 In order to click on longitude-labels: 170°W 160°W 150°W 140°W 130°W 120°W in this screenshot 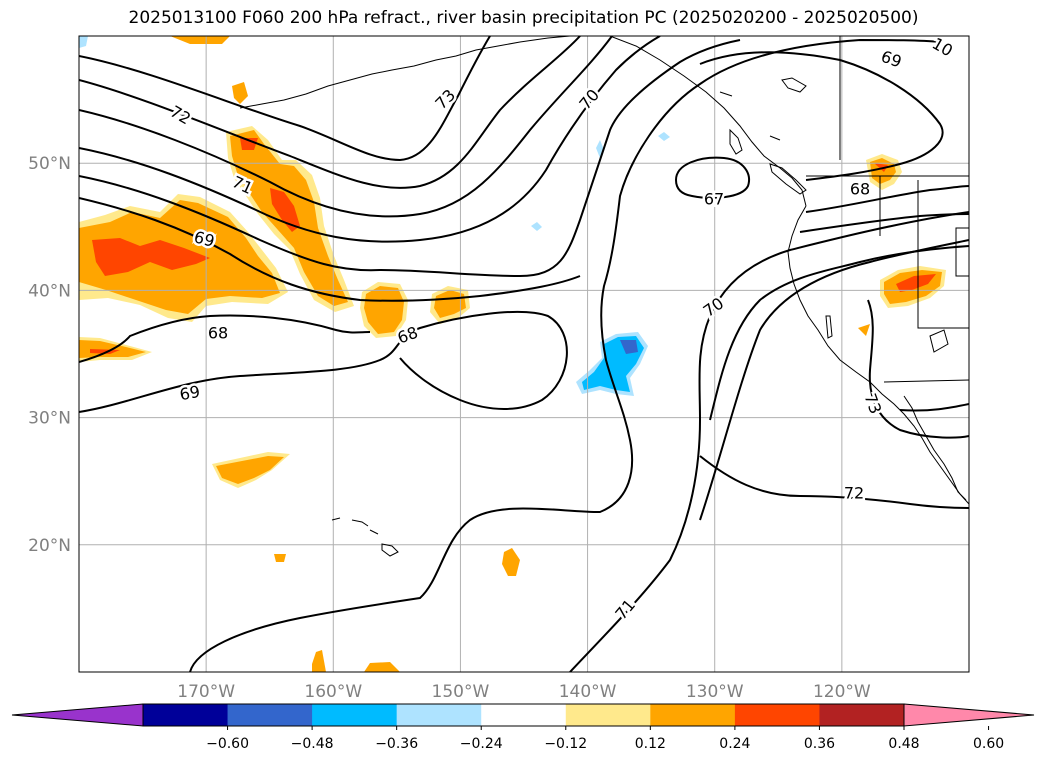, I will do `click(524, 692)`.